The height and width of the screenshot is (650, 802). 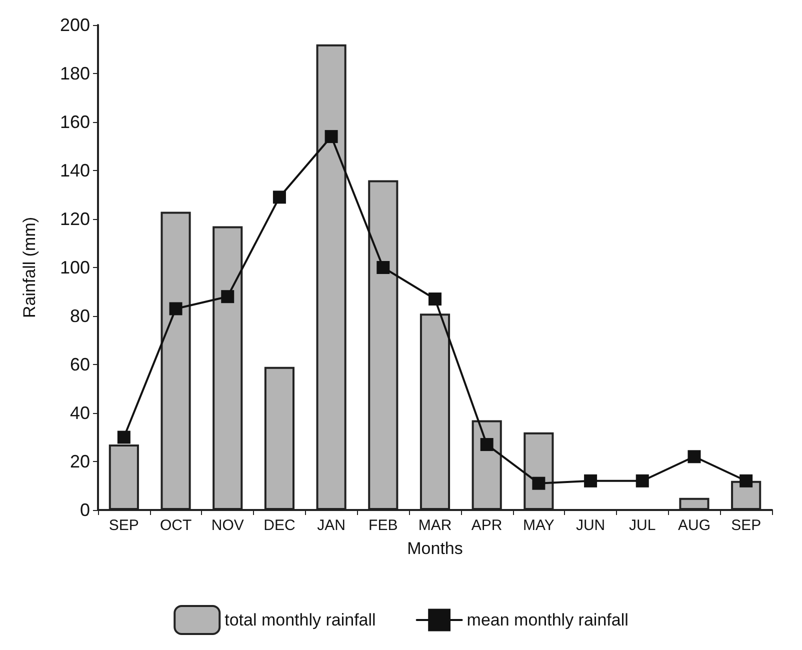 What do you see at coordinates (300, 620) in the screenshot?
I see `legend-label: total monthly rainfall` at bounding box center [300, 620].